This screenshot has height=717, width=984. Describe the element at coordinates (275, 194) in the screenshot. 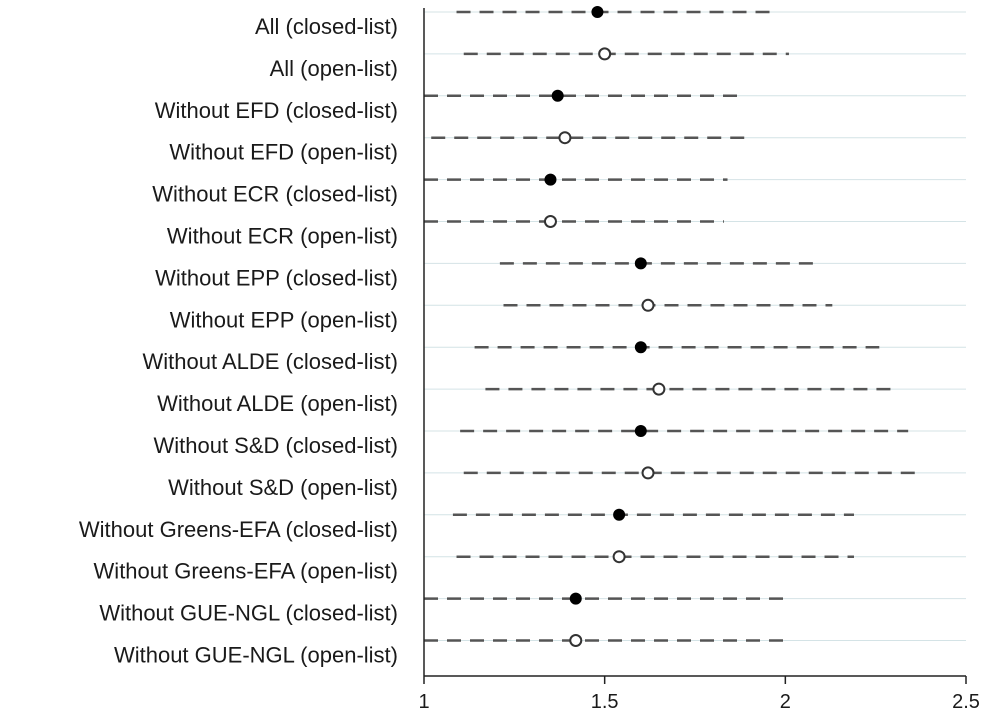

I see `row-label: Without ECR (closed-list)` at that location.